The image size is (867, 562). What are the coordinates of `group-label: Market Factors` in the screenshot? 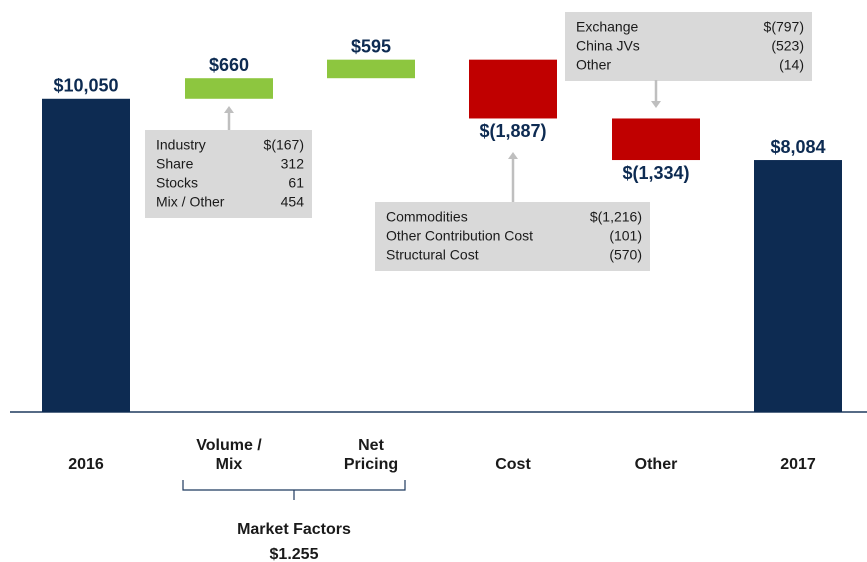 It's located at (294, 529).